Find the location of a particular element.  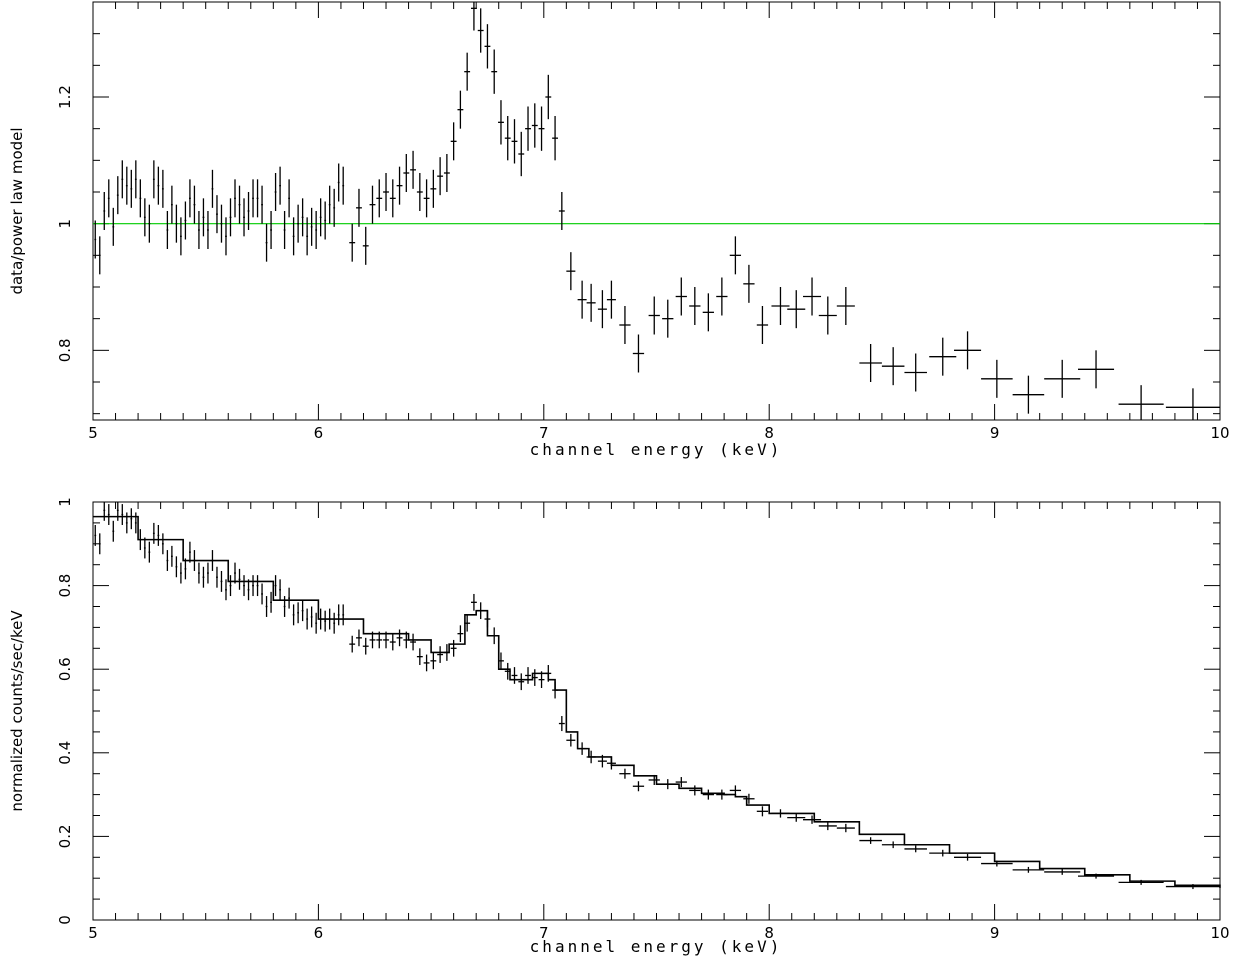

top-x-tick-label: 9 is located at coordinates (995, 433).